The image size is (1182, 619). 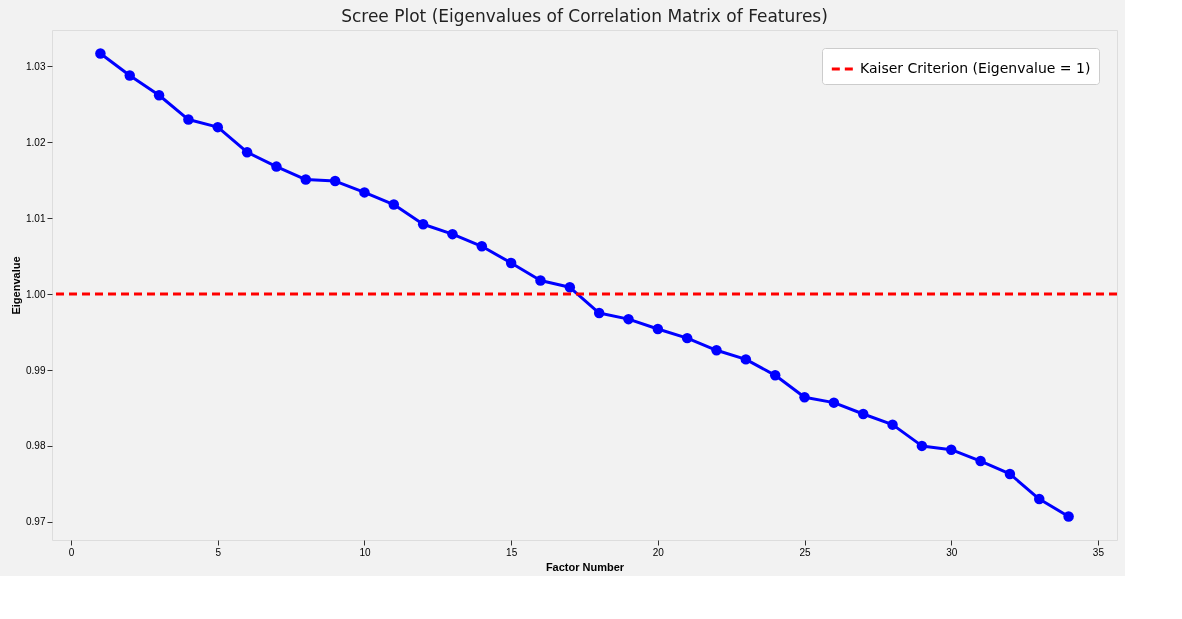 What do you see at coordinates (805, 552) in the screenshot?
I see `x-tick-label: 25` at bounding box center [805, 552].